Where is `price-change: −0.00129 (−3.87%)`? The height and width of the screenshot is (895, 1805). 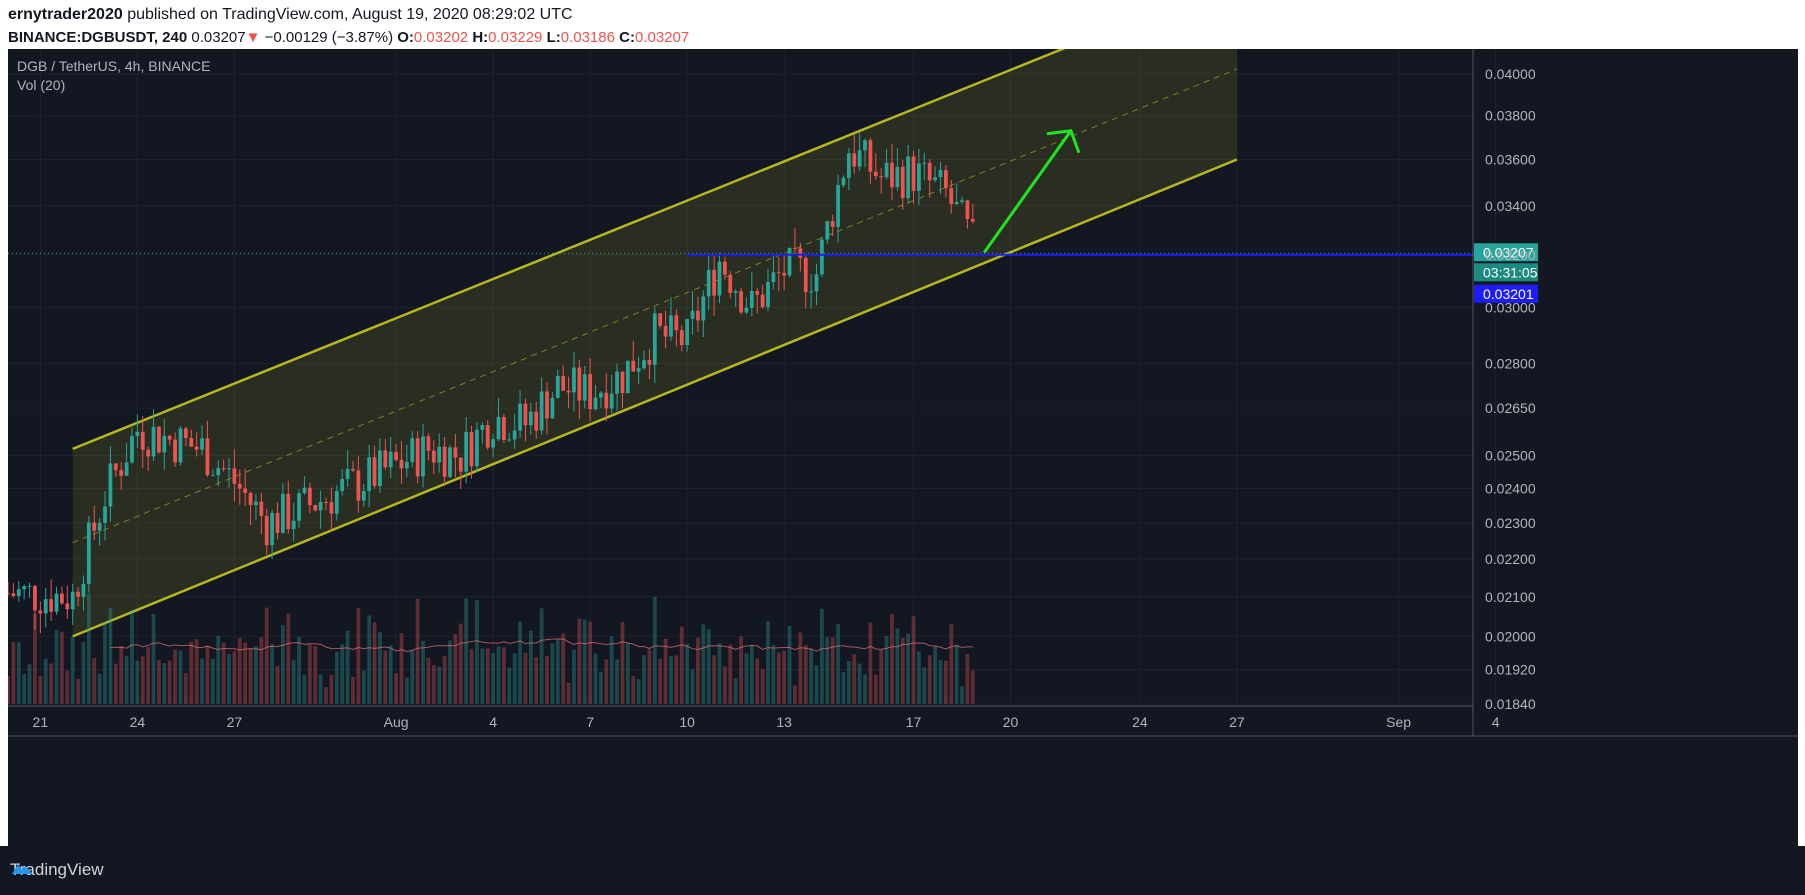 price-change: −0.00129 (−3.87%) is located at coordinates (329, 37).